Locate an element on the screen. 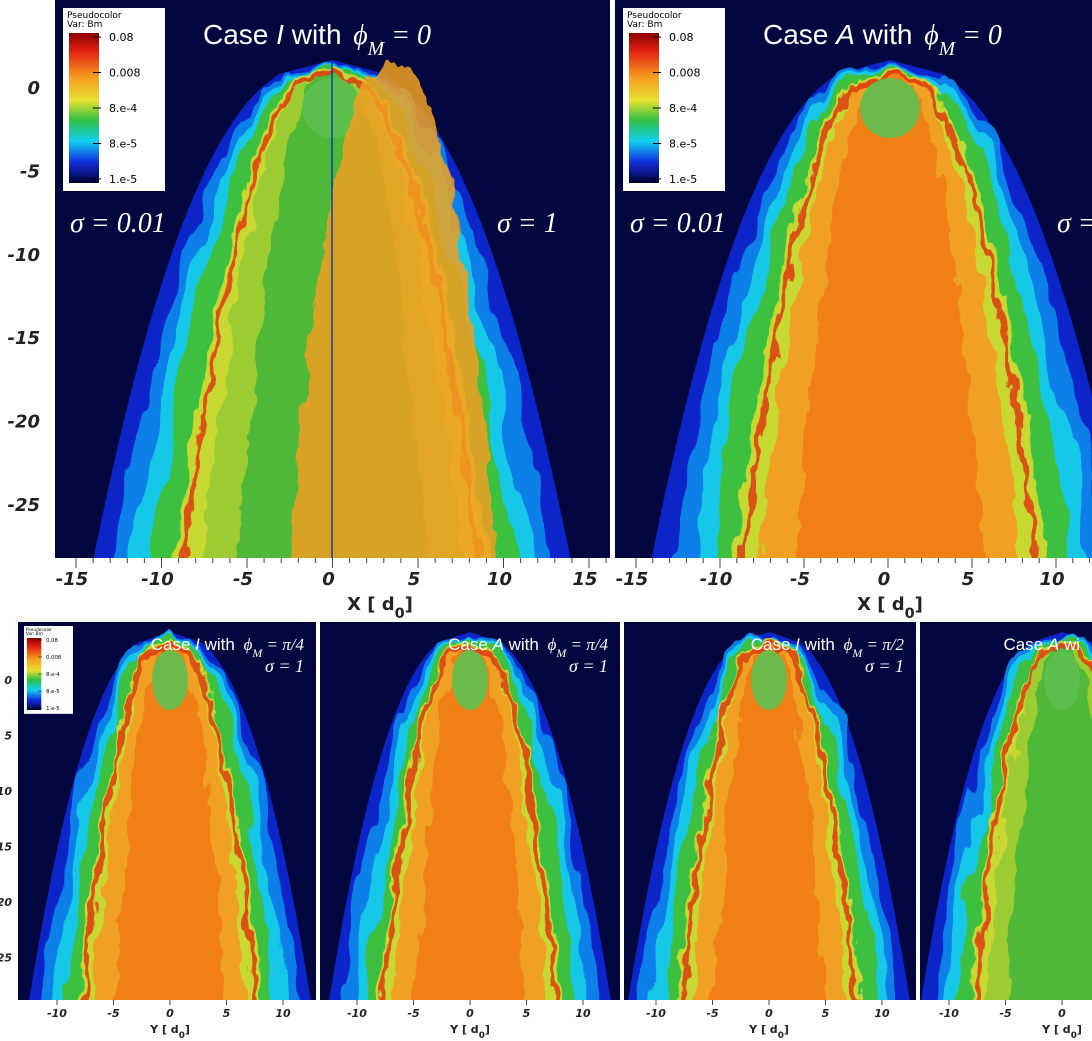 The width and height of the screenshot is (1092, 1041). y-tick-label: 20 is located at coordinates (6, 902).